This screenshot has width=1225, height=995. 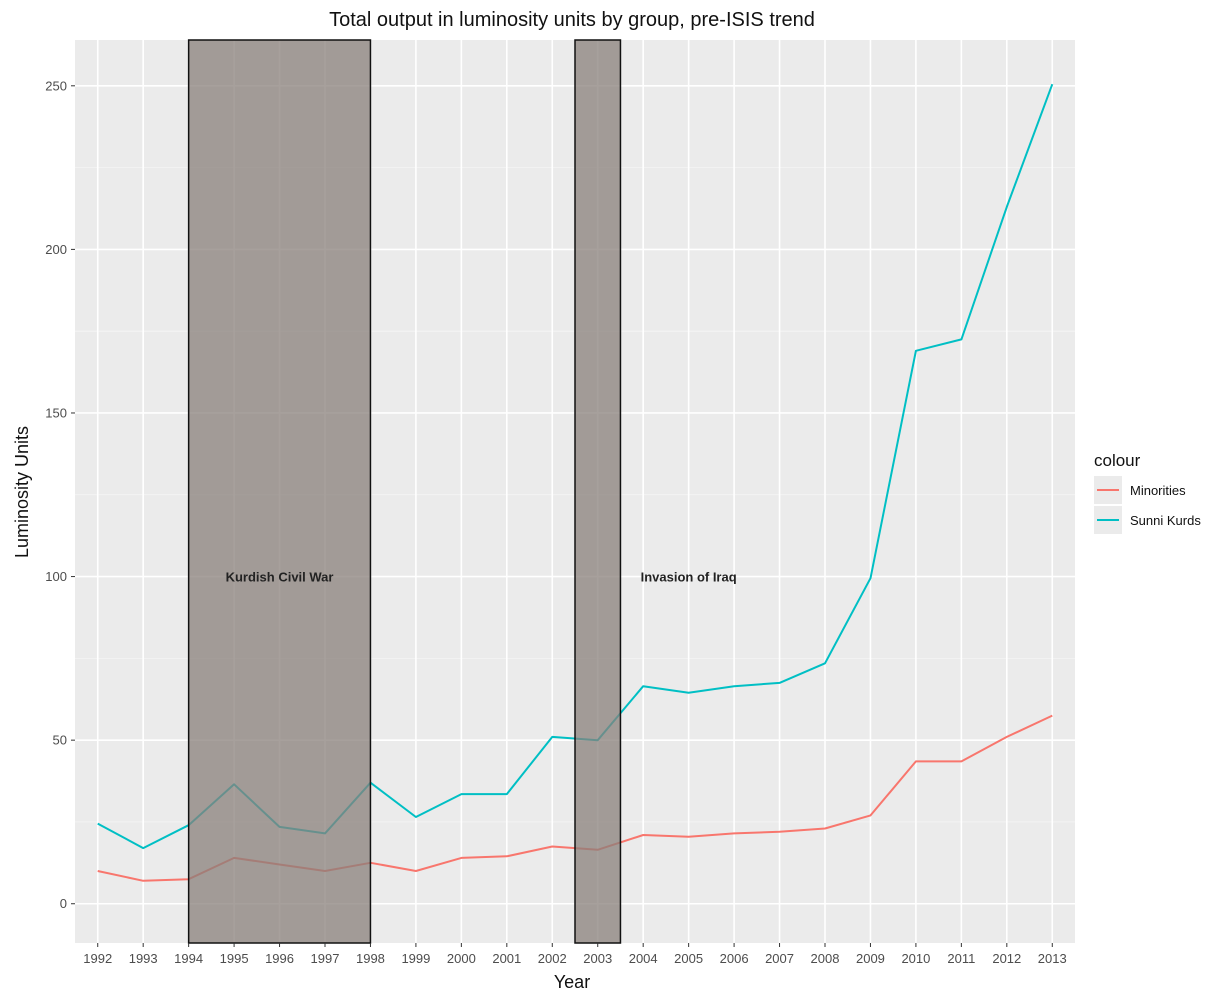 I want to click on y-tick-label: 100, so click(x=56, y=576).